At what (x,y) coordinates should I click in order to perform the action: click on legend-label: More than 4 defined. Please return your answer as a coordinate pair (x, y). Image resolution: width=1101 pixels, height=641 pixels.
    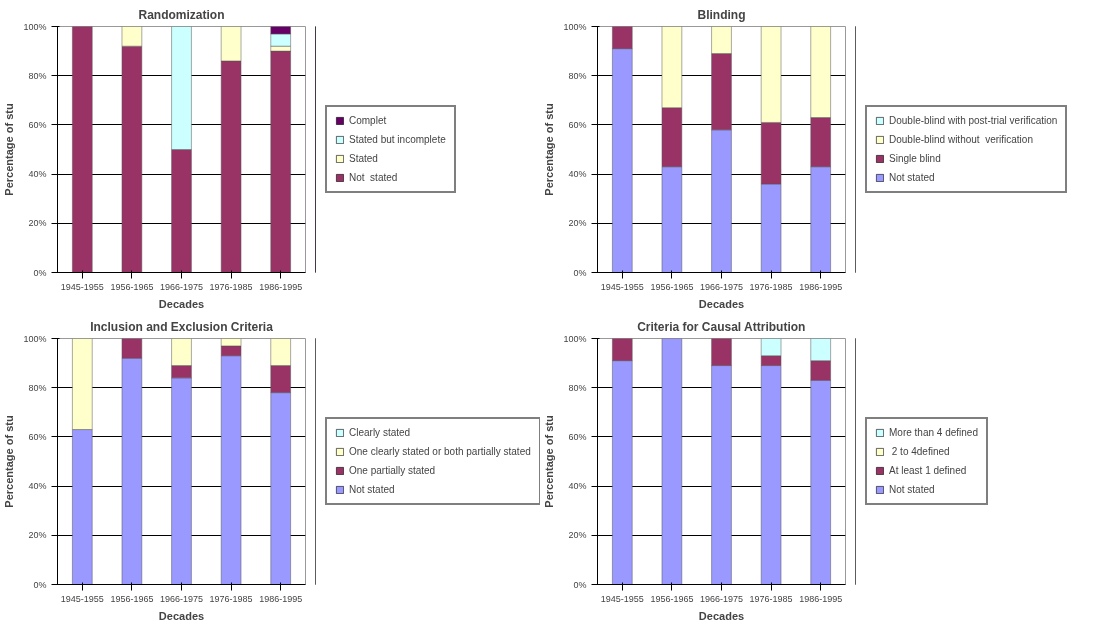
    Looking at the image, I should click on (933, 432).